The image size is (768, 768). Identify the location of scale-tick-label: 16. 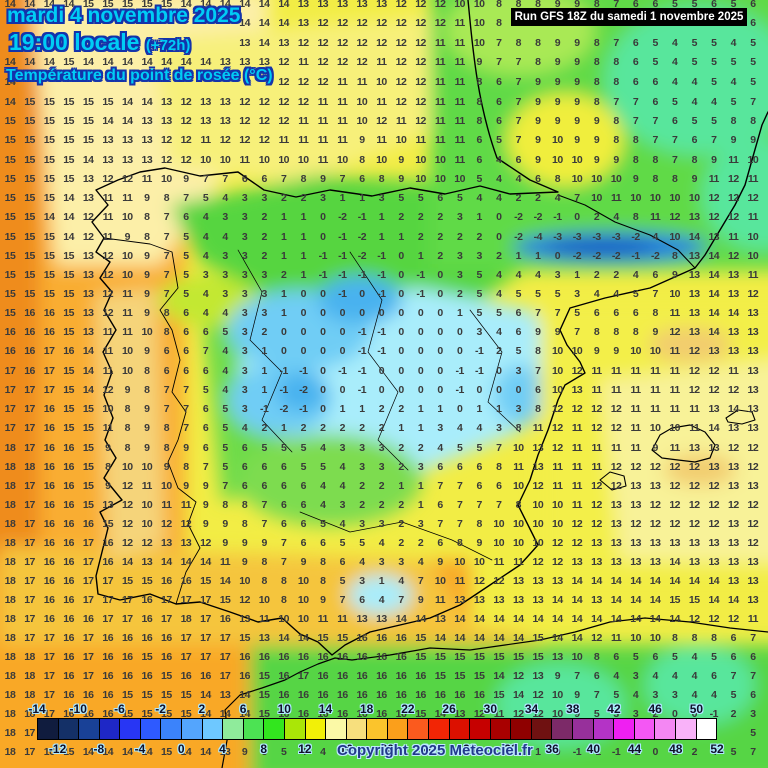
(345, 749).